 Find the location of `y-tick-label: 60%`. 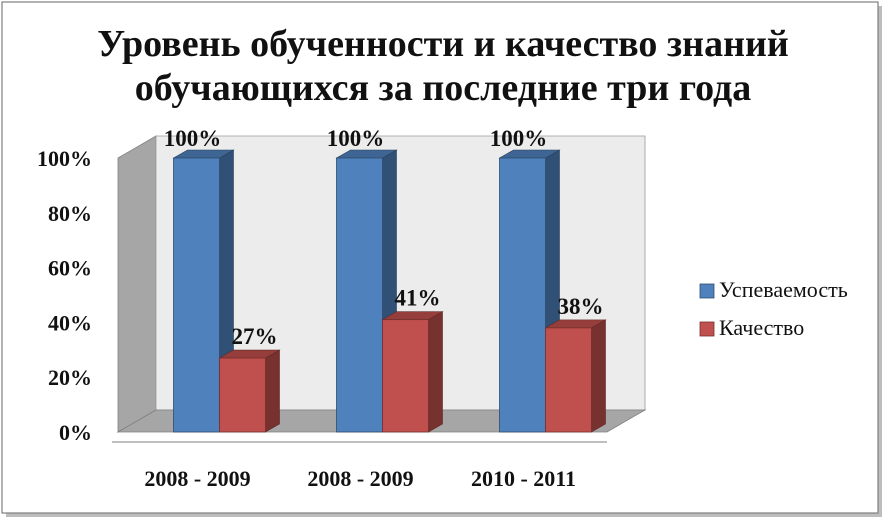

y-tick-label: 60% is located at coordinates (70, 268).